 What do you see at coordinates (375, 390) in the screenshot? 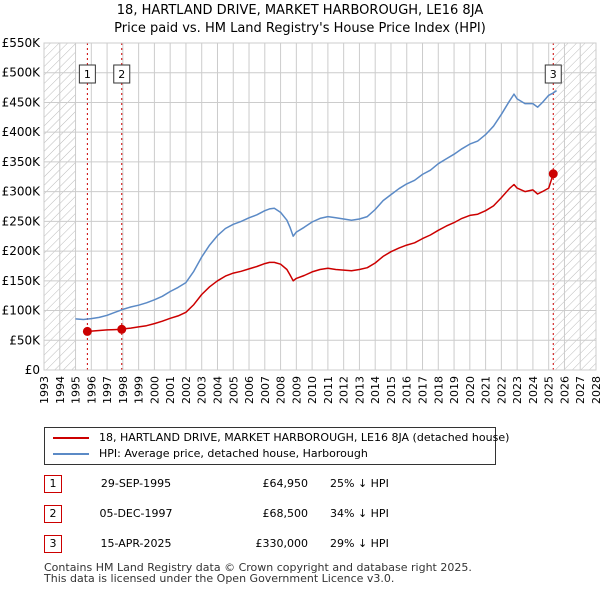
I see `x-tick-label: 2014` at bounding box center [375, 390].